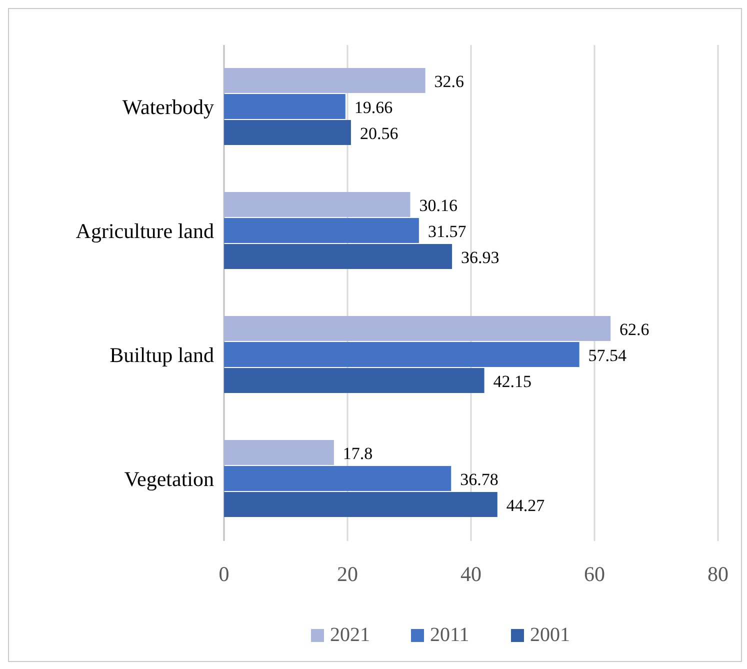 Image resolution: width=747 pixels, height=669 pixels. Describe the element at coordinates (594, 574) in the screenshot. I see `x-tick-label: 60` at that location.